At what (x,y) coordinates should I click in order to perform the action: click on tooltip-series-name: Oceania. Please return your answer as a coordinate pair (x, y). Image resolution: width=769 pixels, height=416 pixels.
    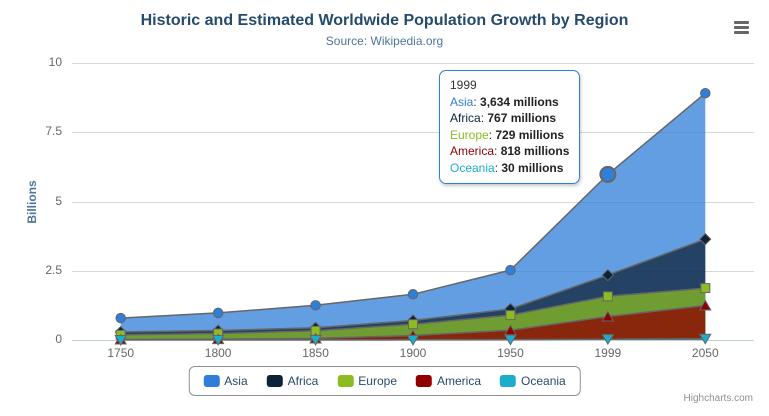
    Looking at the image, I should click on (472, 167).